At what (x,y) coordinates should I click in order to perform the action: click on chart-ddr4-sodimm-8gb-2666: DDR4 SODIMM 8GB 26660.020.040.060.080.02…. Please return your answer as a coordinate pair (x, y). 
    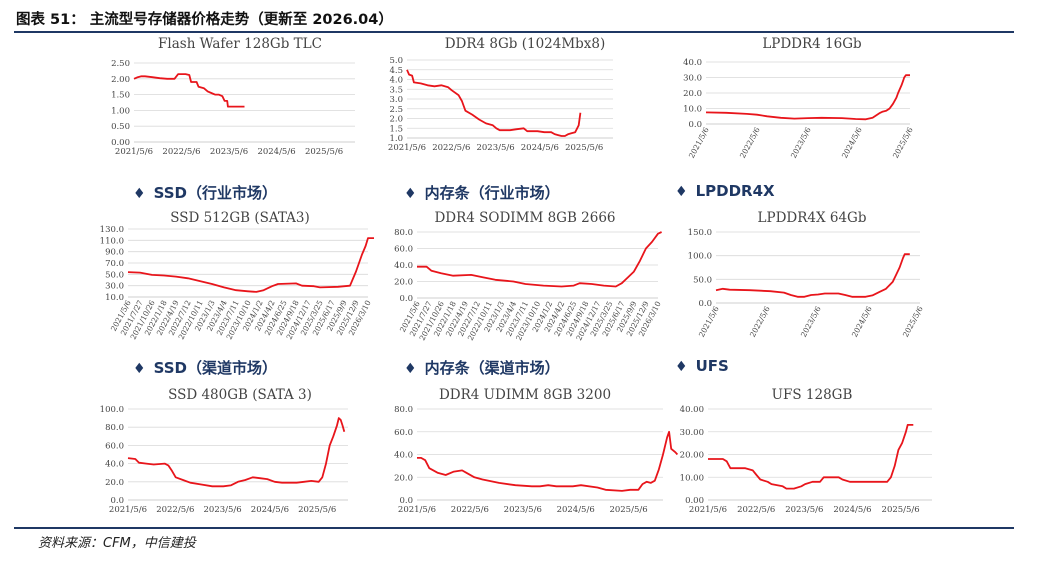
    Looking at the image, I should click on (528, 276).